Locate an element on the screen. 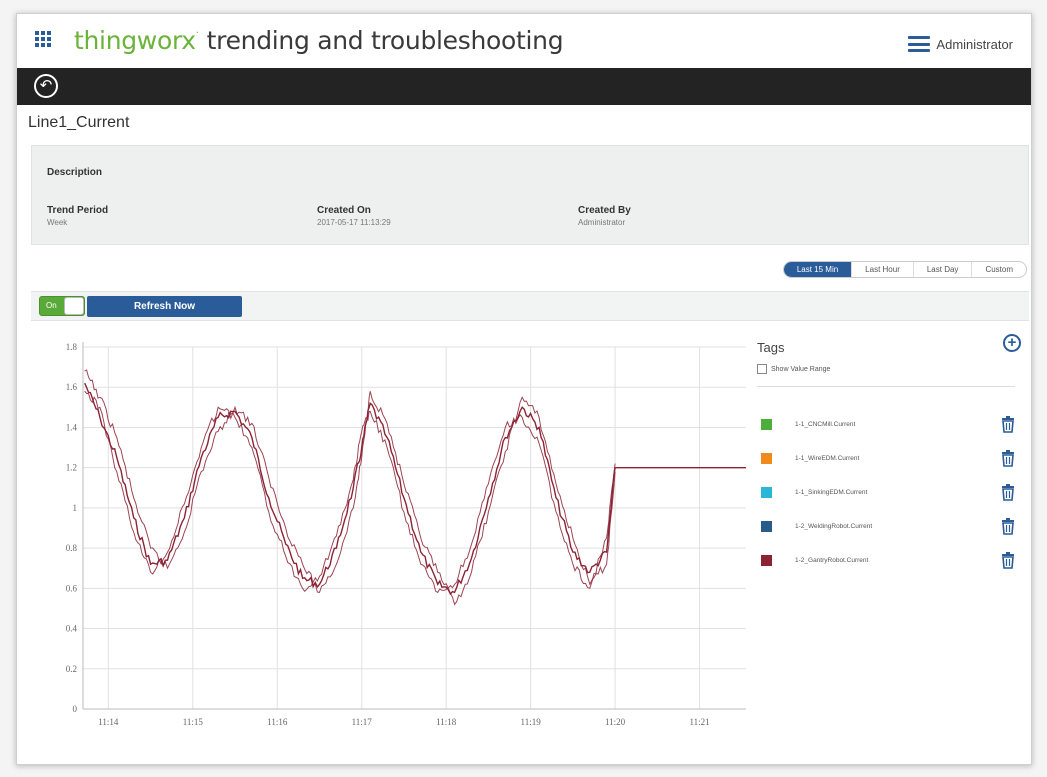  tag-name: 1-2_WeldingRobot.Current is located at coordinates (834, 526).